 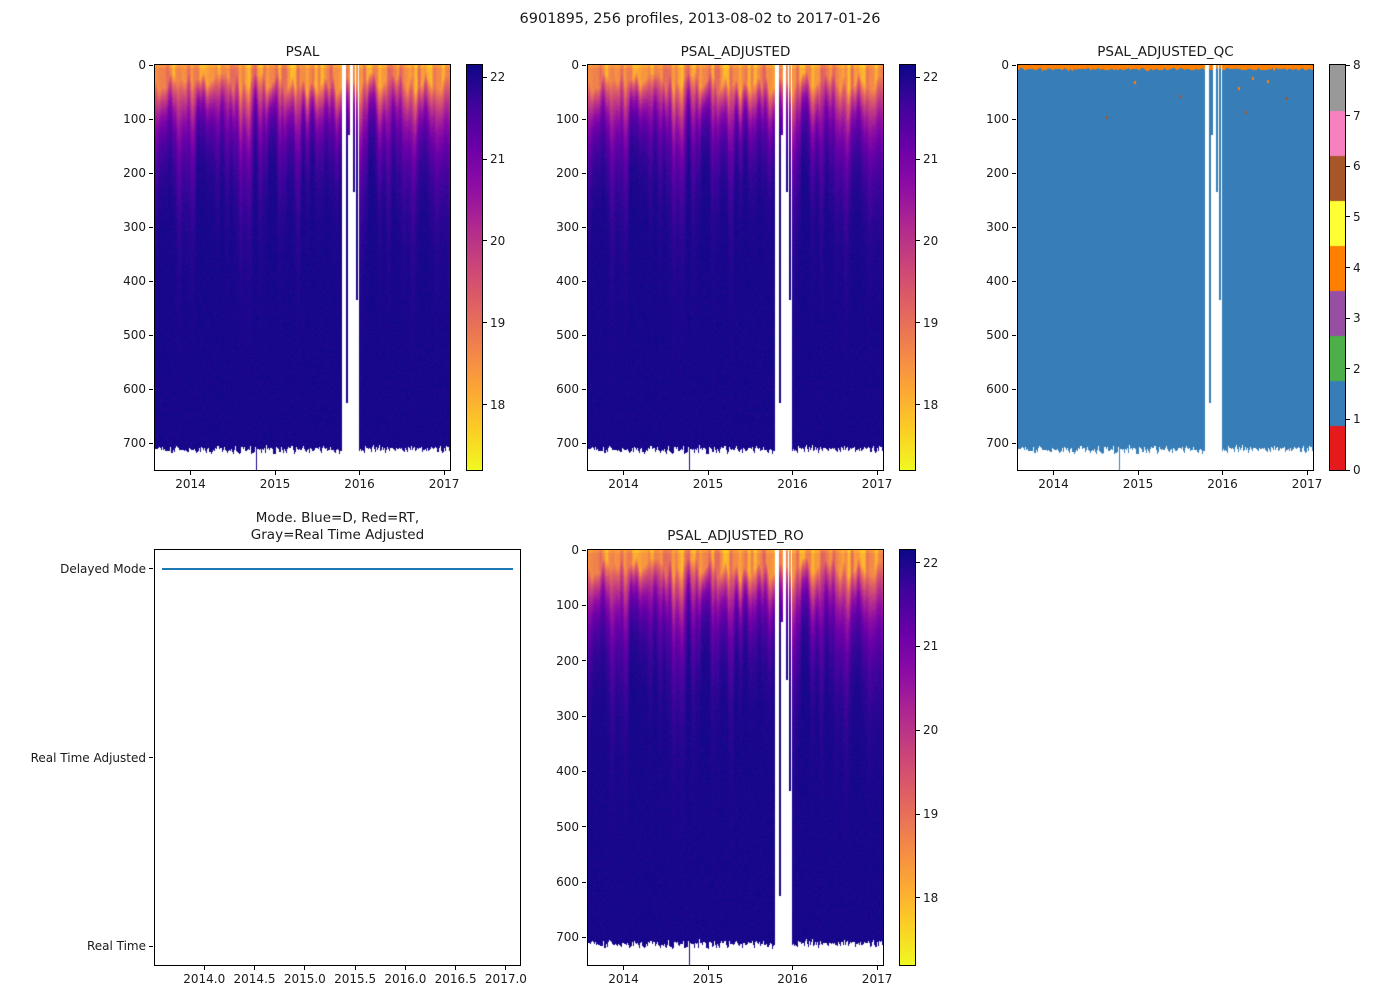 I want to click on psal-adjusted-colorbar, so click(x=907, y=267).